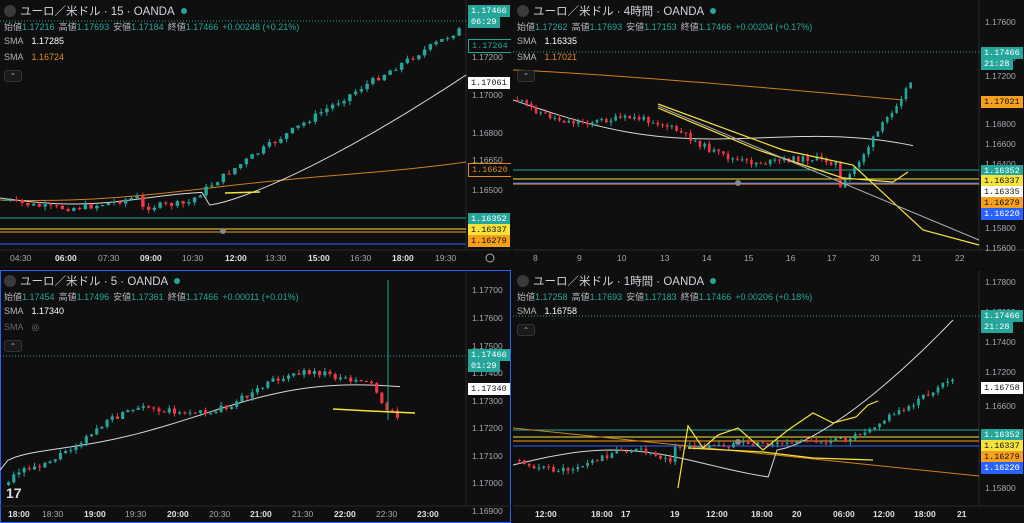  I want to click on chart-title-bar: ユーロ／米ドル · 4時間 · OANDA, so click(617, 11).